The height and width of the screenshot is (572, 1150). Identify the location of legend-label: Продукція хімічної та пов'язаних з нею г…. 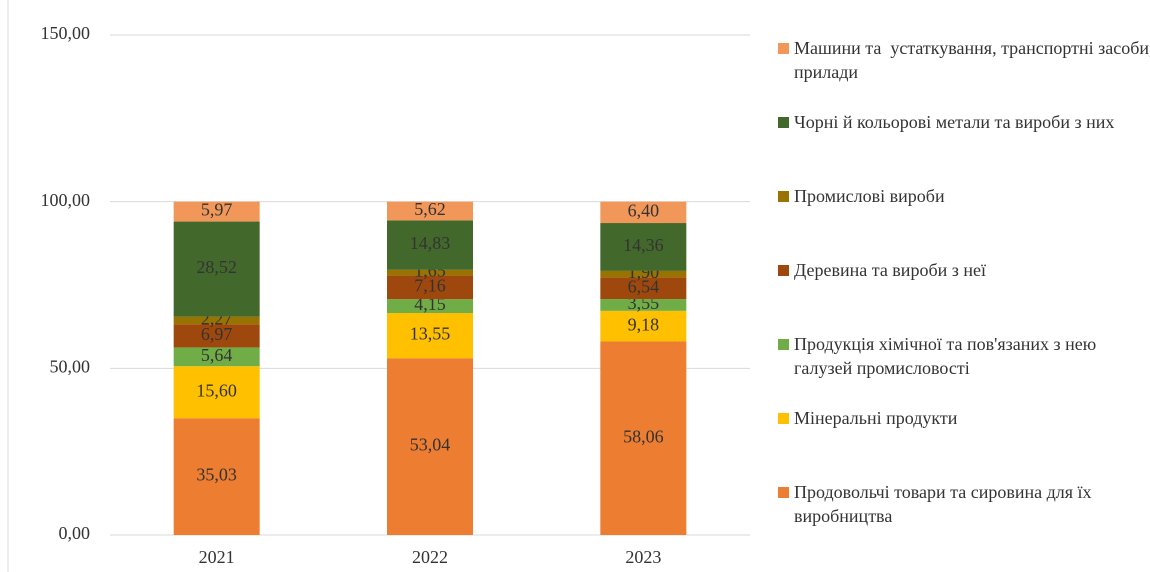
(947, 356).